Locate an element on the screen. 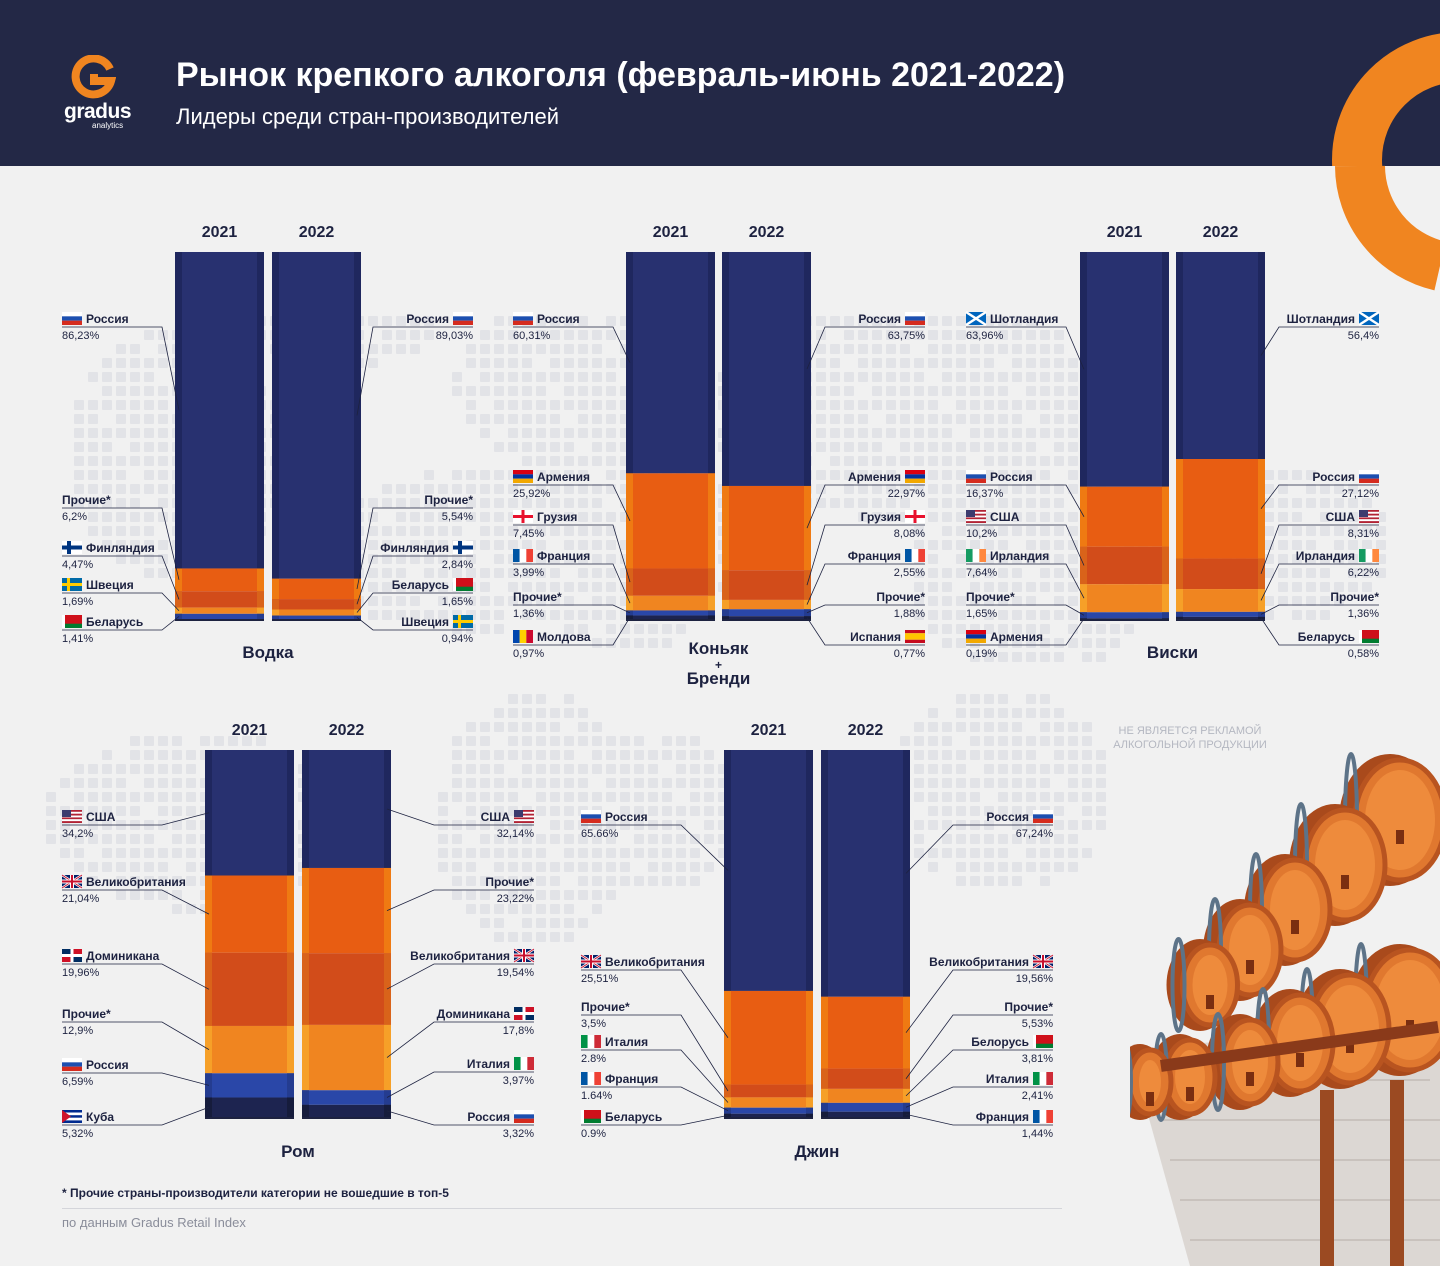 The image size is (1440, 1266). flag-ie-icon is located at coordinates (1369, 555).